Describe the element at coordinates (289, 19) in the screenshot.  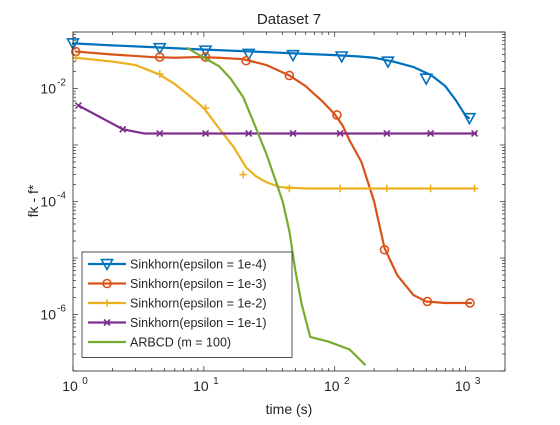
I see `chart-title: Dataset 7` at that location.